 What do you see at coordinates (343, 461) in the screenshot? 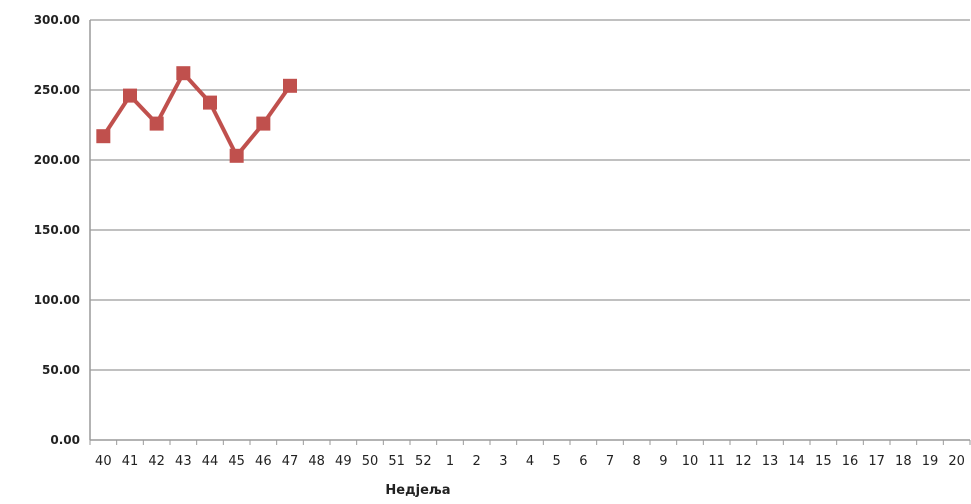
I see `x-tick-label: 49` at bounding box center [343, 461].